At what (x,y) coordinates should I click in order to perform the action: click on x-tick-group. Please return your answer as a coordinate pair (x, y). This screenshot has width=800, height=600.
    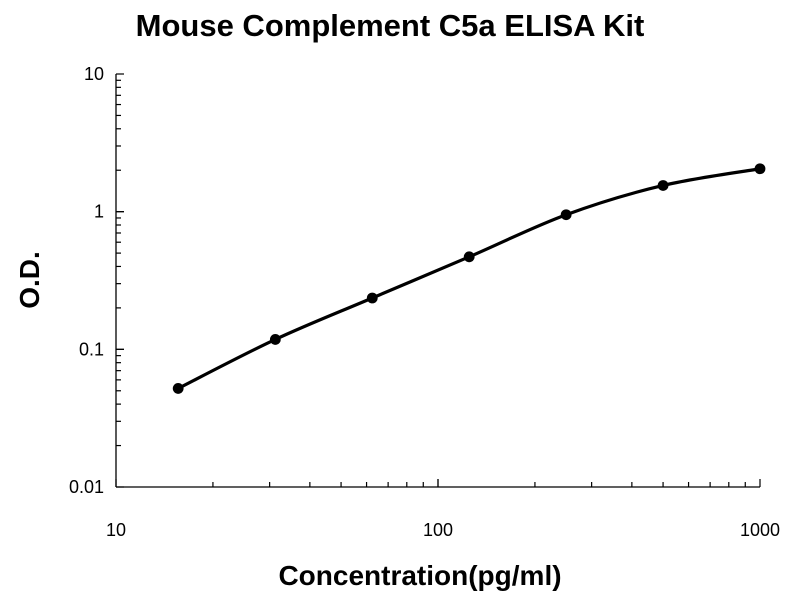
    Looking at the image, I should click on (438, 483).